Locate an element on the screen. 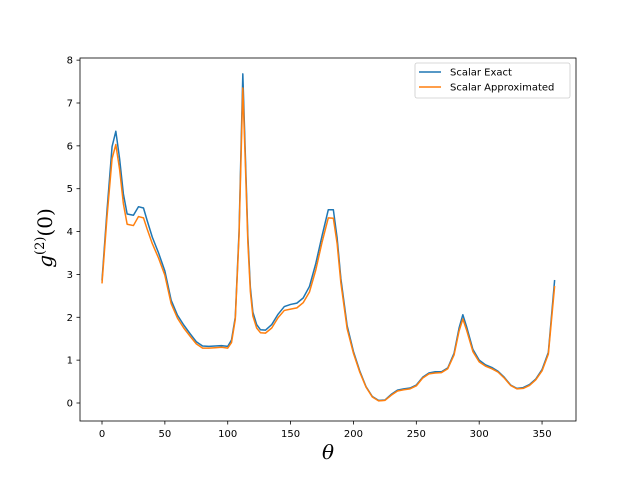 The image size is (640, 480). y-tick-label: 6 is located at coordinates (70, 146).